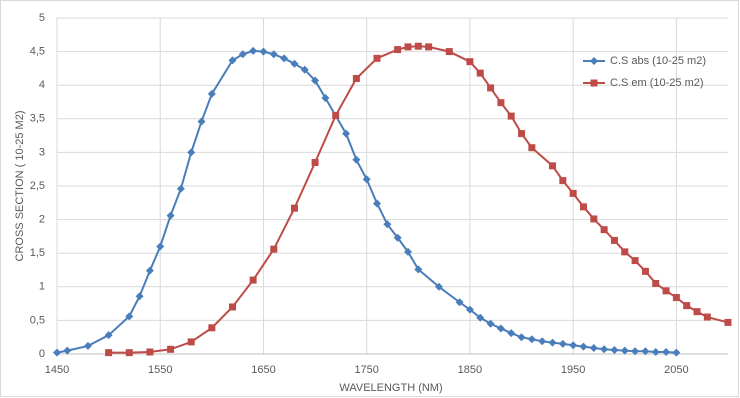 The width and height of the screenshot is (740, 398). What do you see at coordinates (42, 18) in the screenshot?
I see `y-tick-label: 5` at bounding box center [42, 18].